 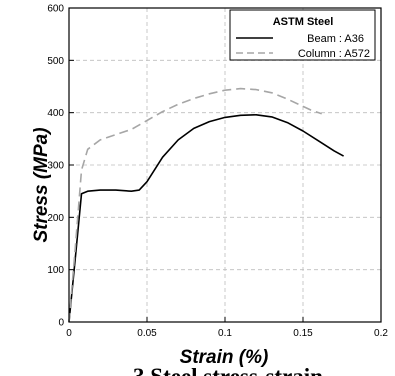 I want to click on x-ticks: 0 0.05 0.1 0.15 0.2, so click(x=227, y=328).